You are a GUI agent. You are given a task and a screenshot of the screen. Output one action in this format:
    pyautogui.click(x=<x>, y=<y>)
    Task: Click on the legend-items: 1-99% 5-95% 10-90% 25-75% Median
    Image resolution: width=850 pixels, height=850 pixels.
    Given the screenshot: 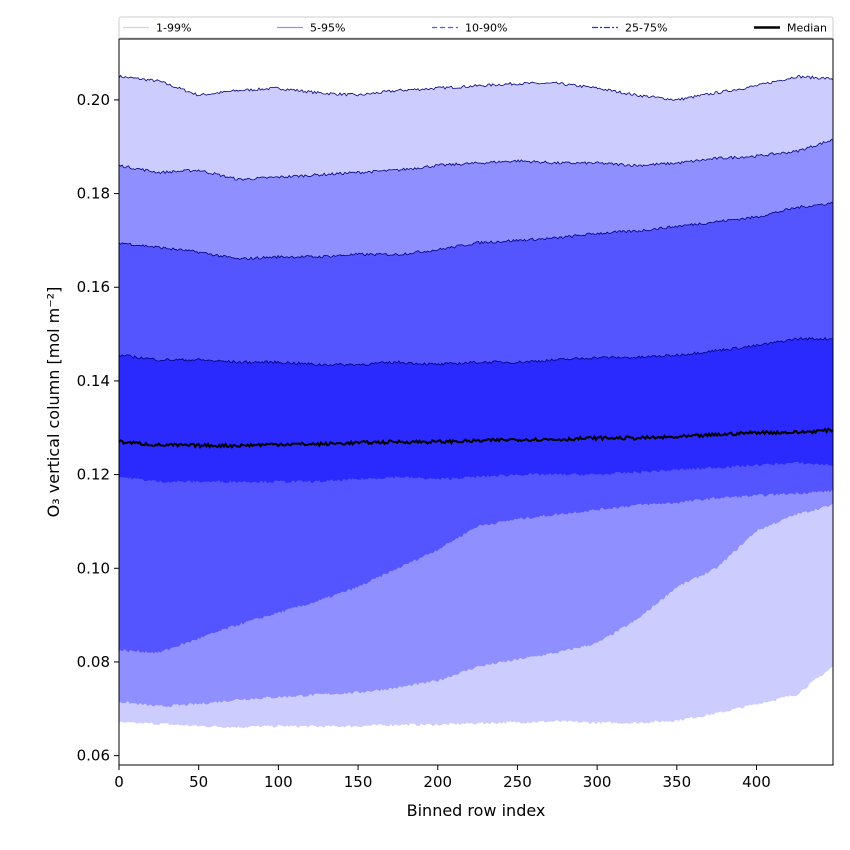 What is the action you would take?
    pyautogui.click(x=475, y=28)
    